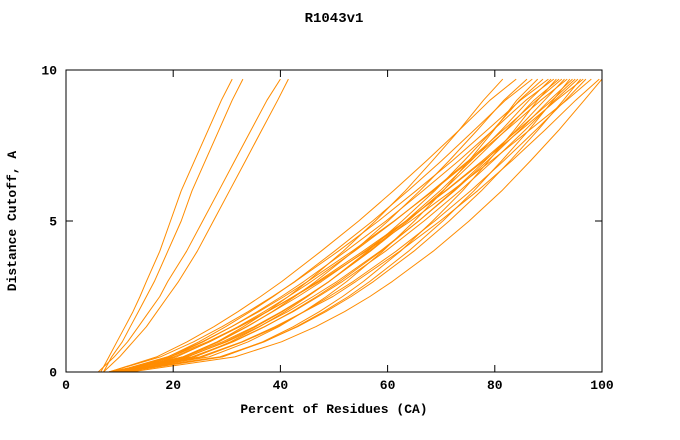 The image size is (680, 440). What do you see at coordinates (602, 385) in the screenshot?
I see `x-tick-label: 100` at bounding box center [602, 385].